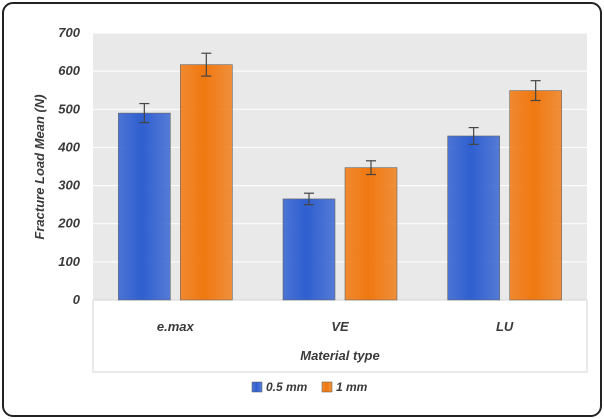 The width and height of the screenshot is (604, 419). I want to click on y-tick-label: 400, so click(68, 146).